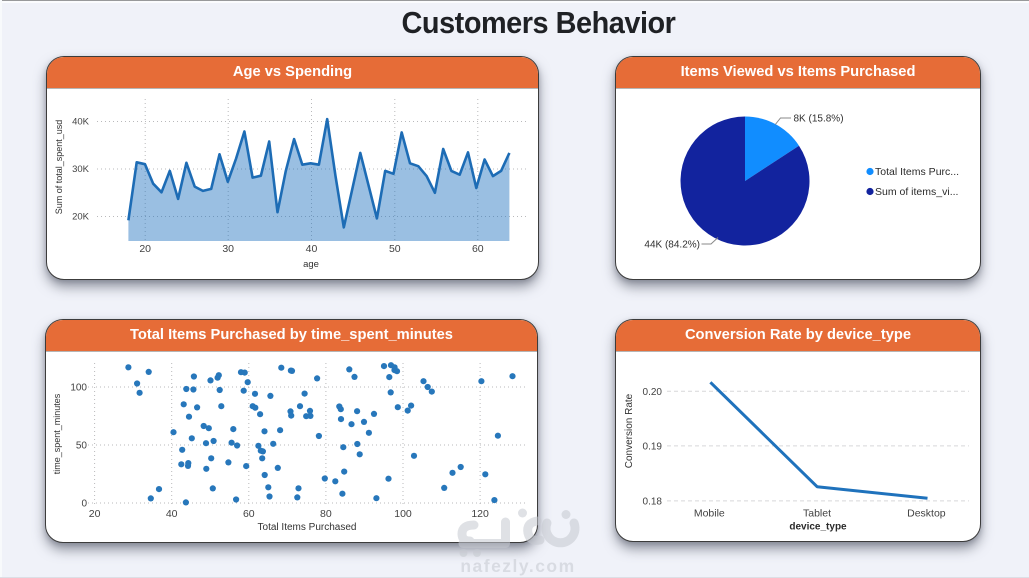 Image resolution: width=1029 pixels, height=578 pixels. I want to click on svg-text: nafezly.com, so click(517, 566).